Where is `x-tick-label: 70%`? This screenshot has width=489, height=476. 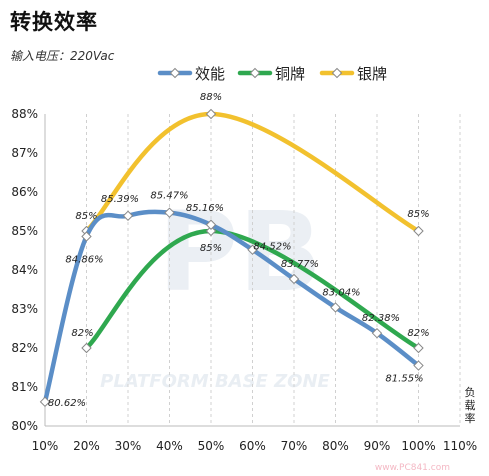 x-tick-label: 70% is located at coordinates (294, 446).